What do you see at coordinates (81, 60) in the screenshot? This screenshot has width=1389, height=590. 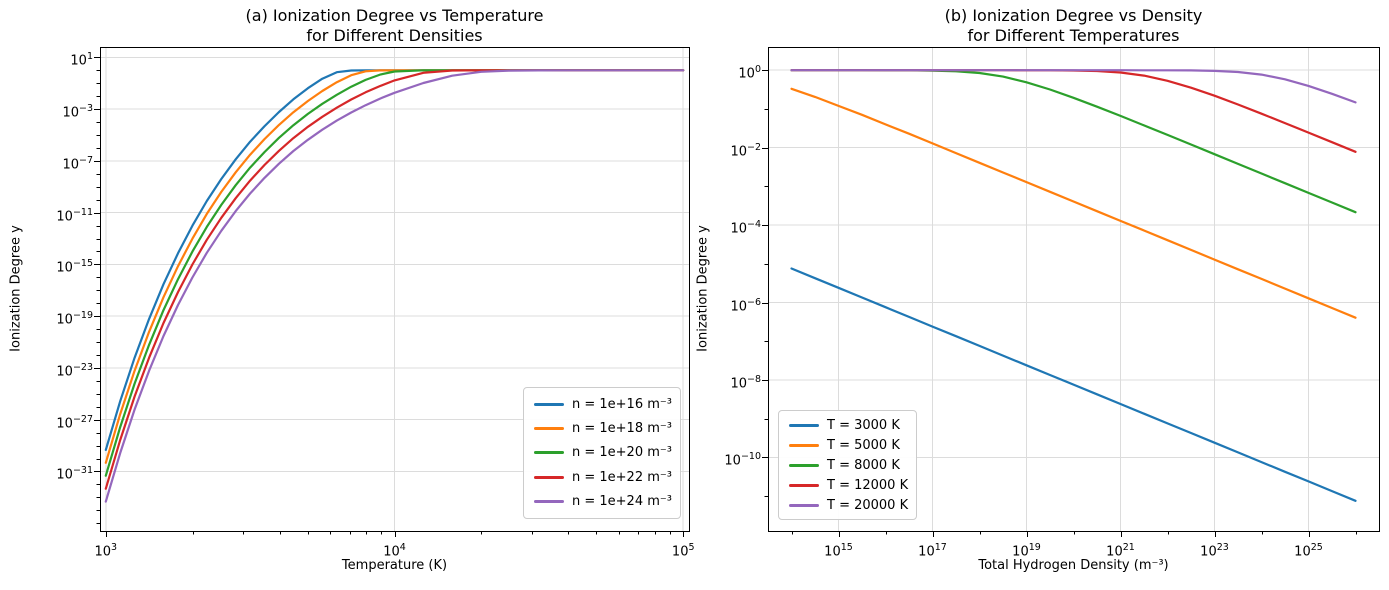 I see `y-tick-label: 10¹` at bounding box center [81, 60].